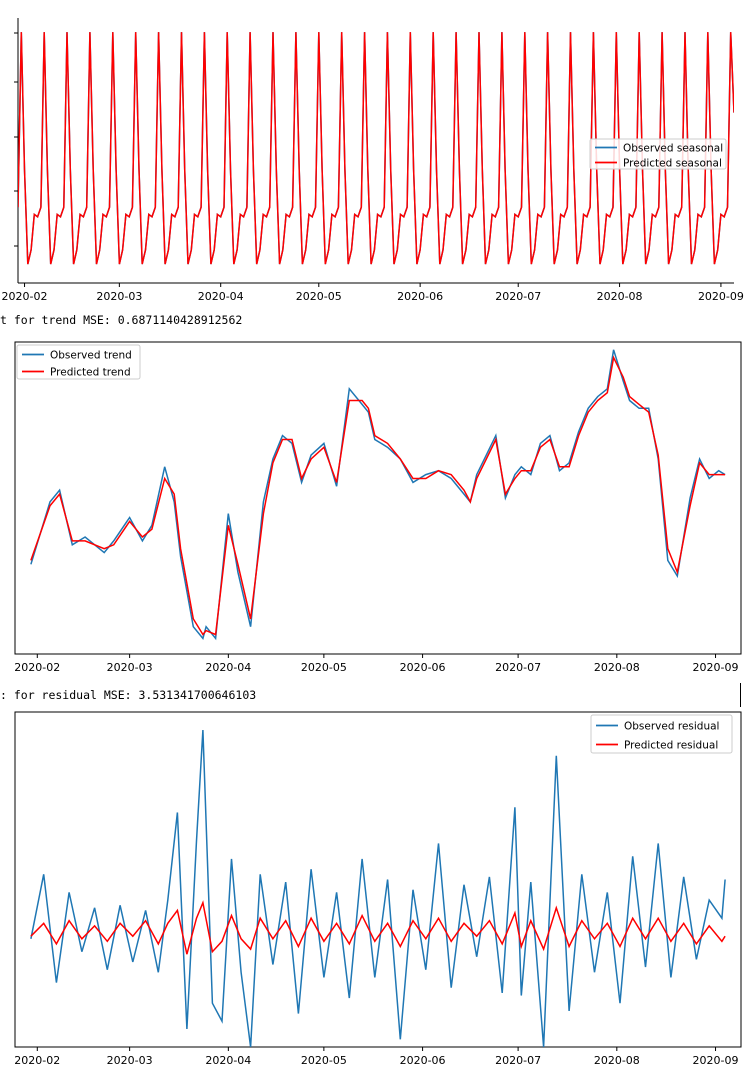  What do you see at coordinates (672, 164) in the screenshot?
I see `legend-label: Predicted seasonal` at bounding box center [672, 164].